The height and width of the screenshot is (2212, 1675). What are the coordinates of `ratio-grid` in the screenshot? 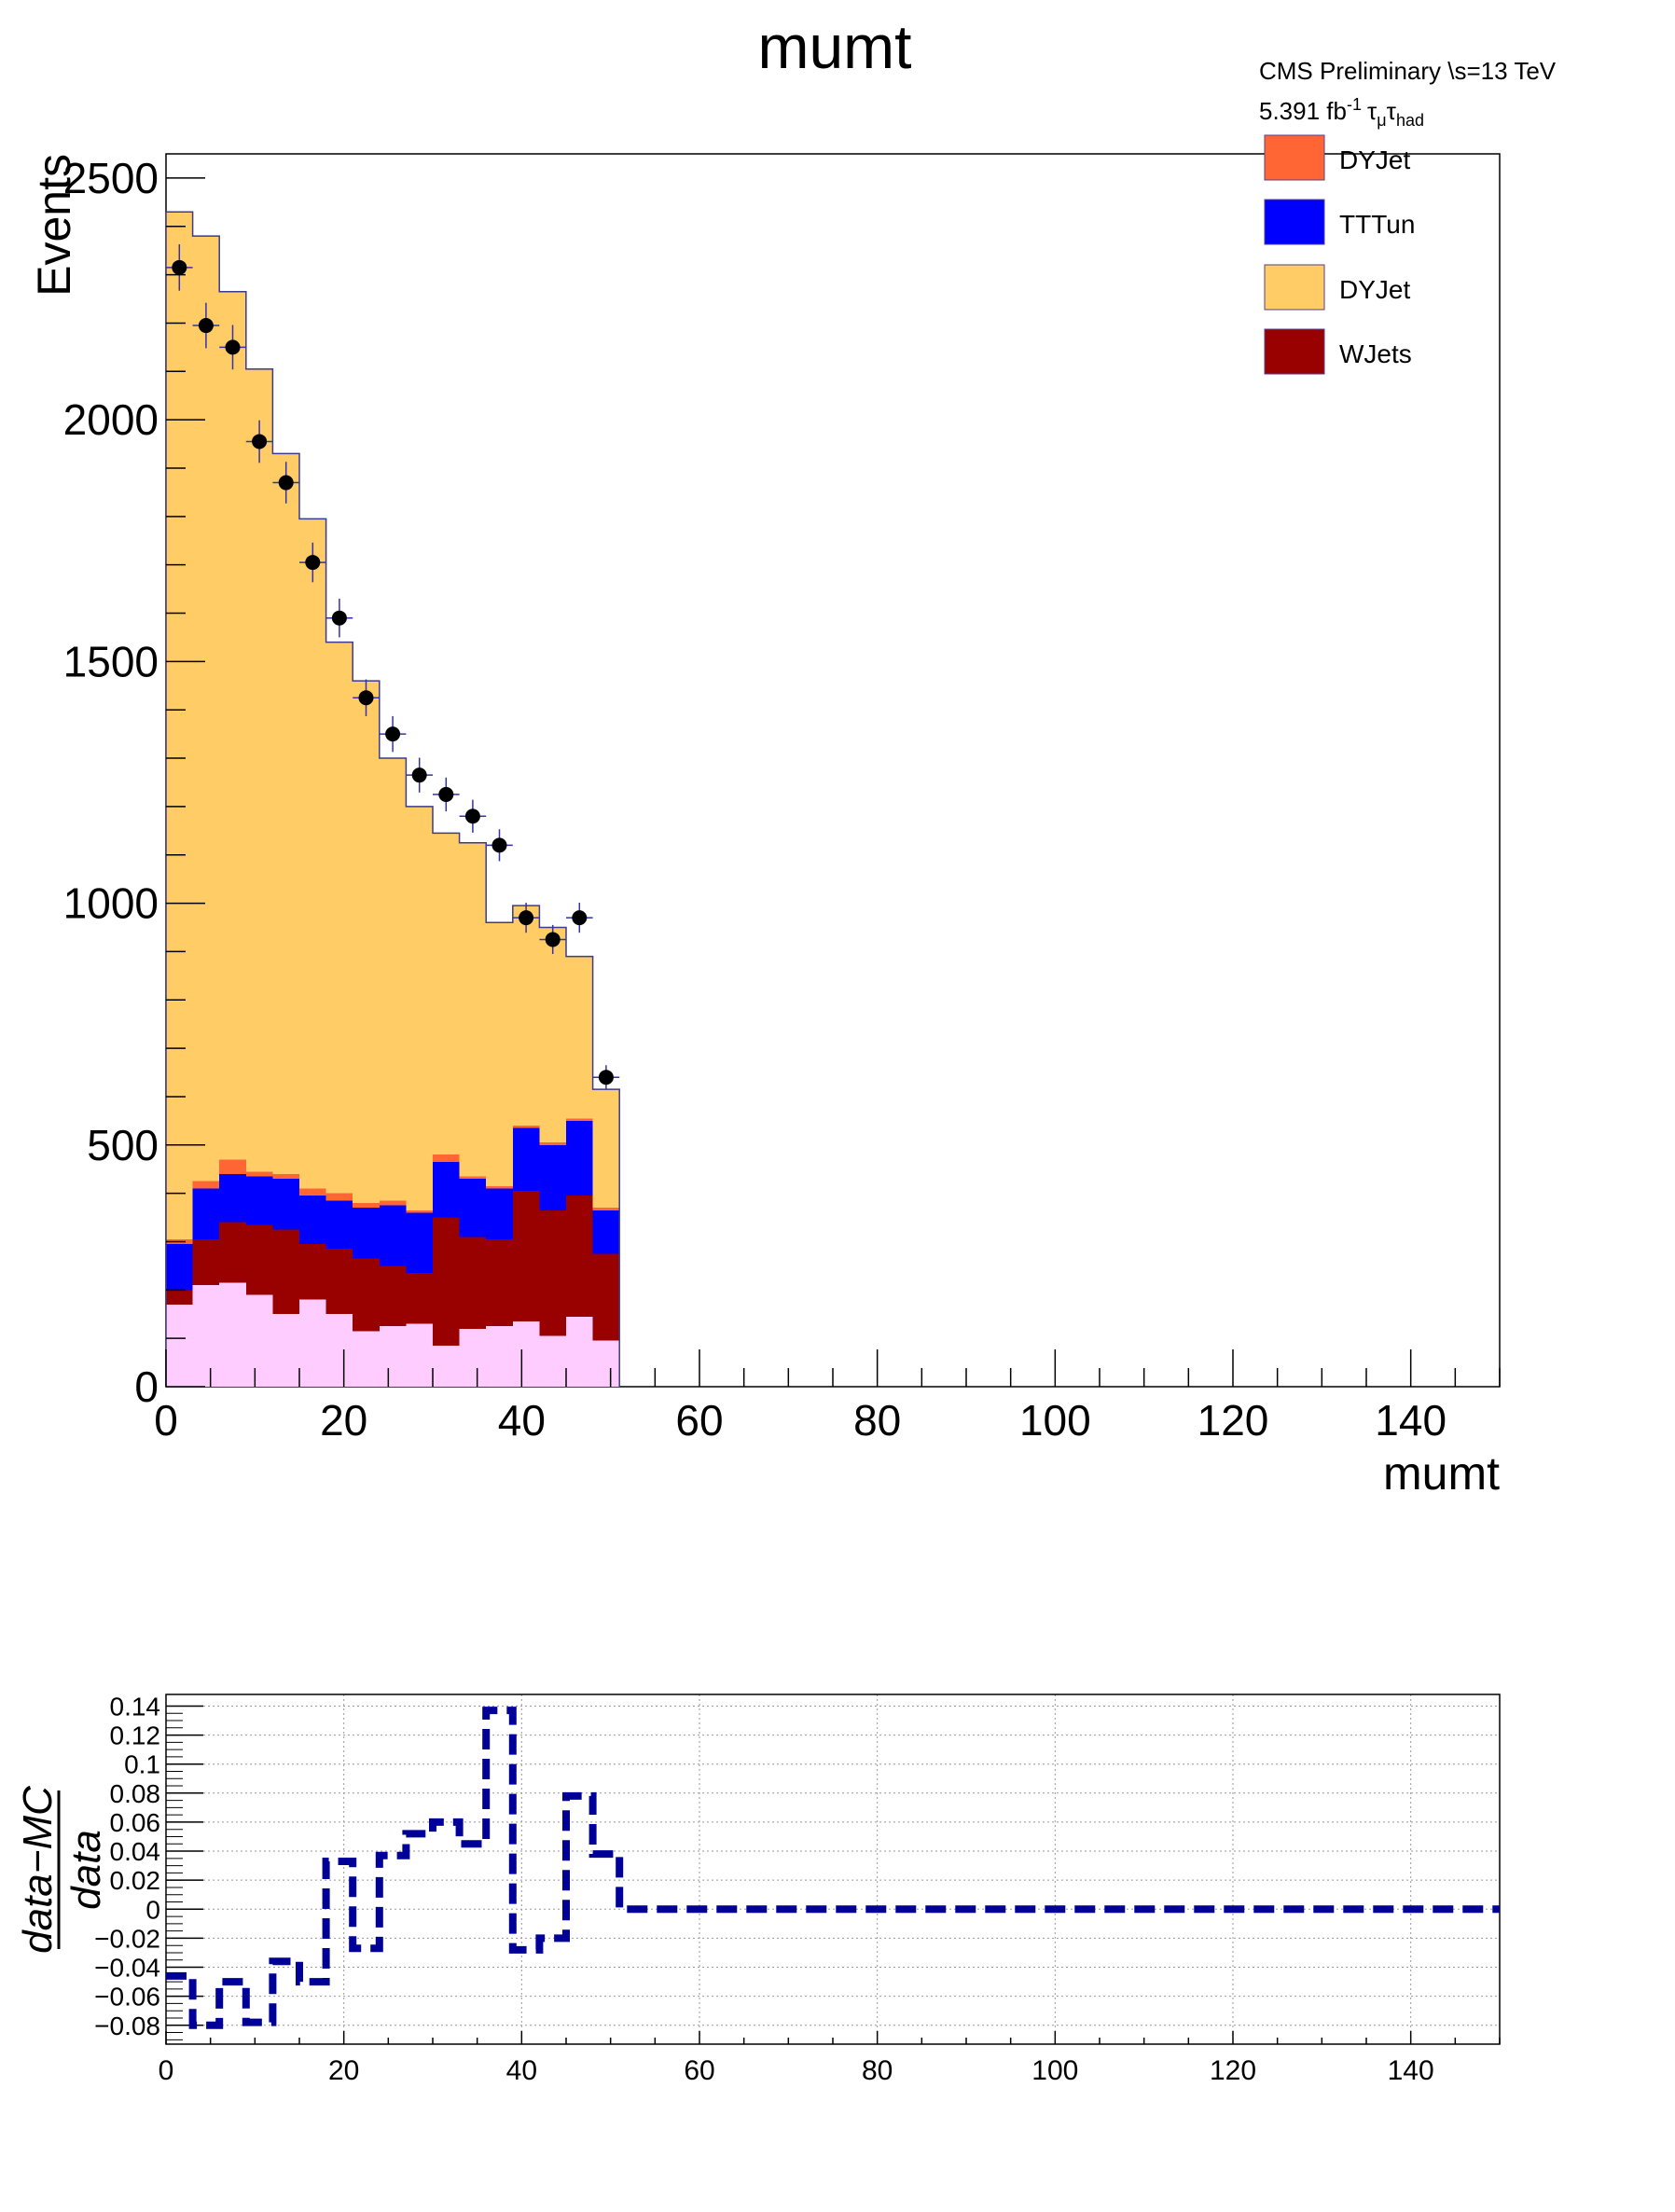 It's located at (833, 1869).